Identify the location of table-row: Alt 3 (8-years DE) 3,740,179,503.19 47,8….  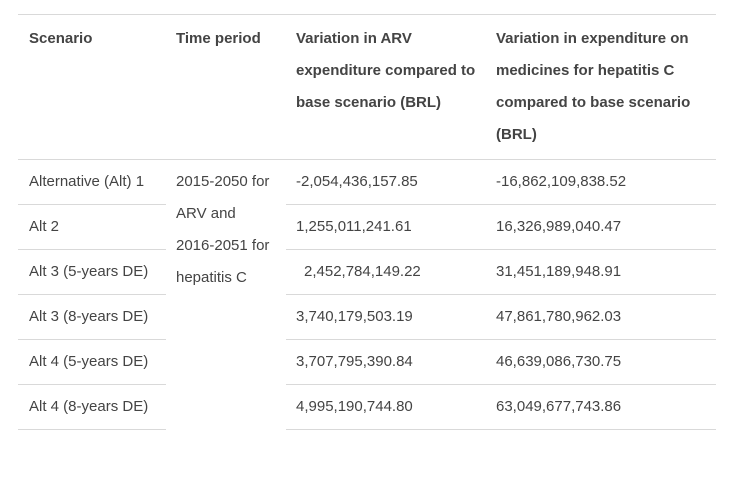
(367, 317).